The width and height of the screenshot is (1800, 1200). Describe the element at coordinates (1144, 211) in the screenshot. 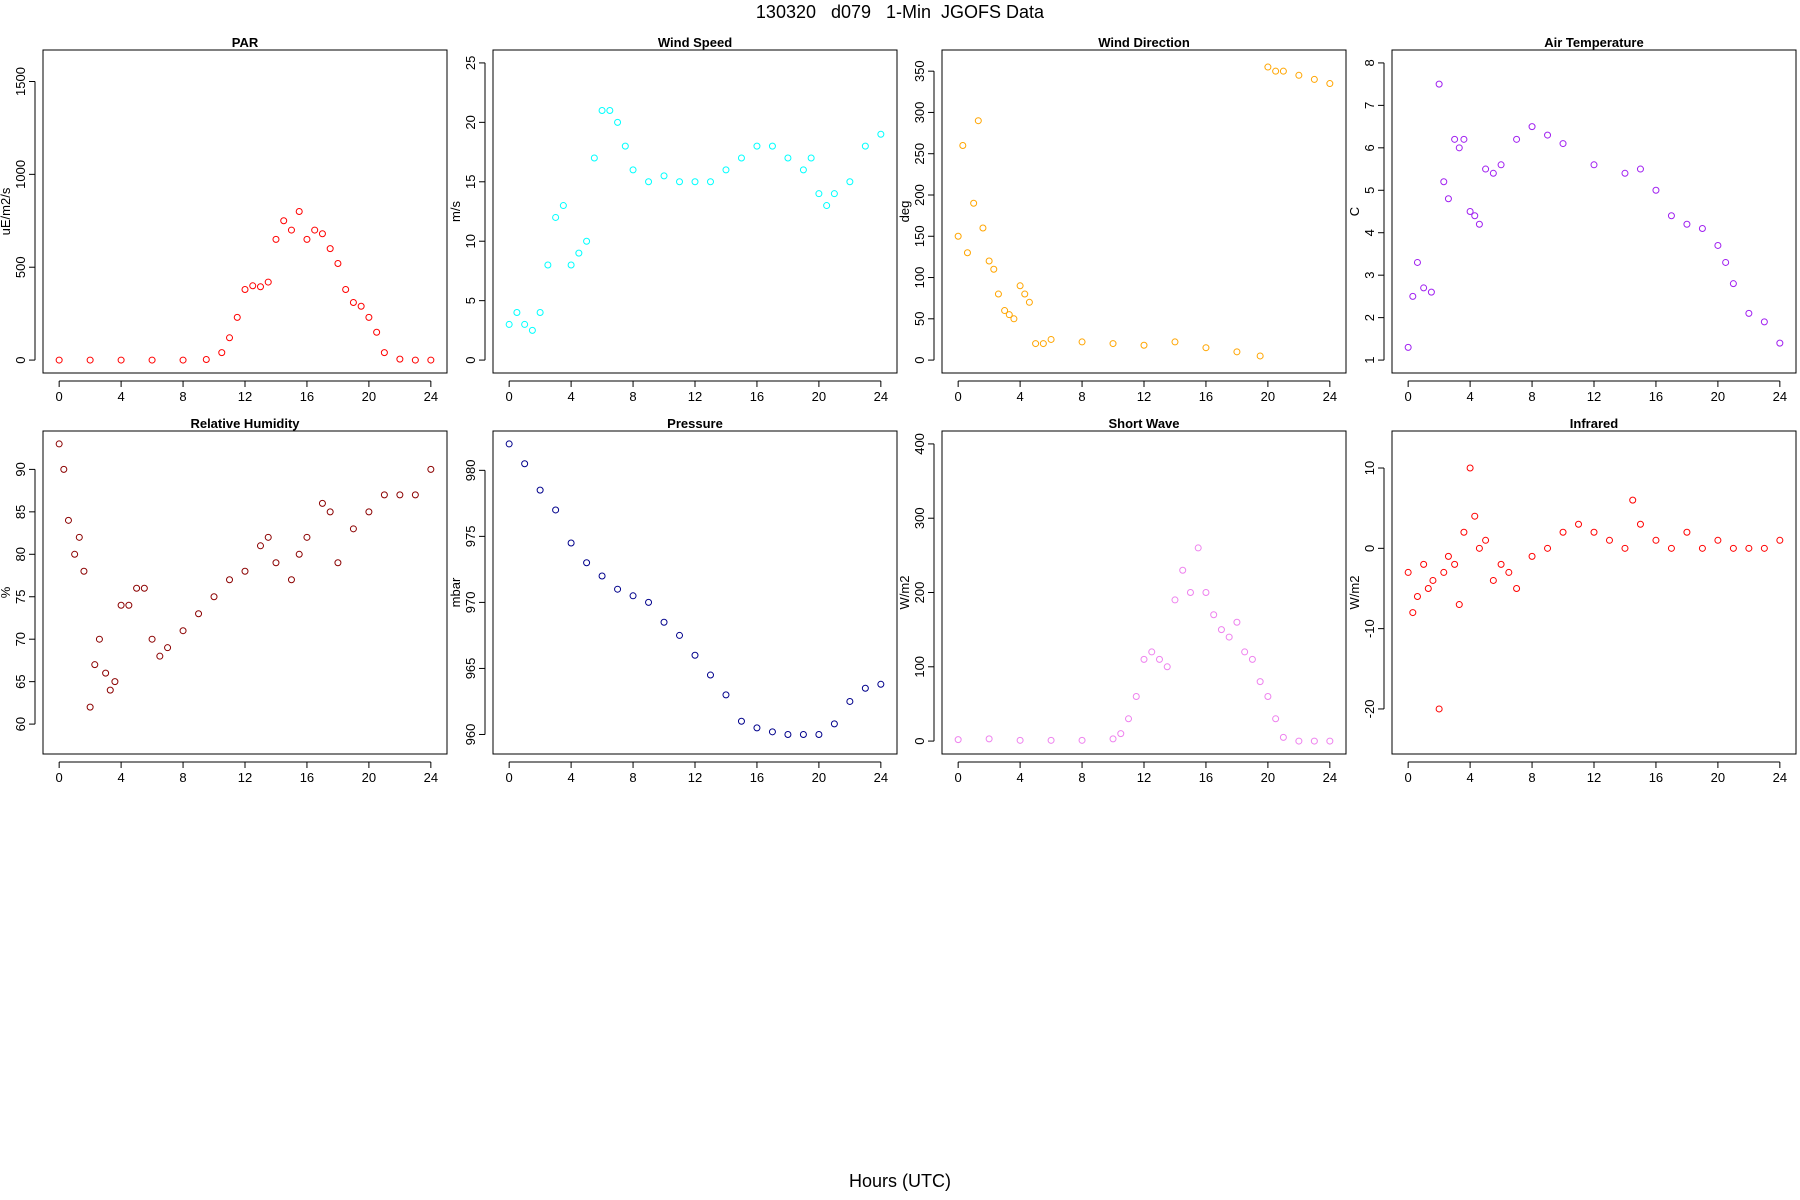

I see `data-points` at that location.